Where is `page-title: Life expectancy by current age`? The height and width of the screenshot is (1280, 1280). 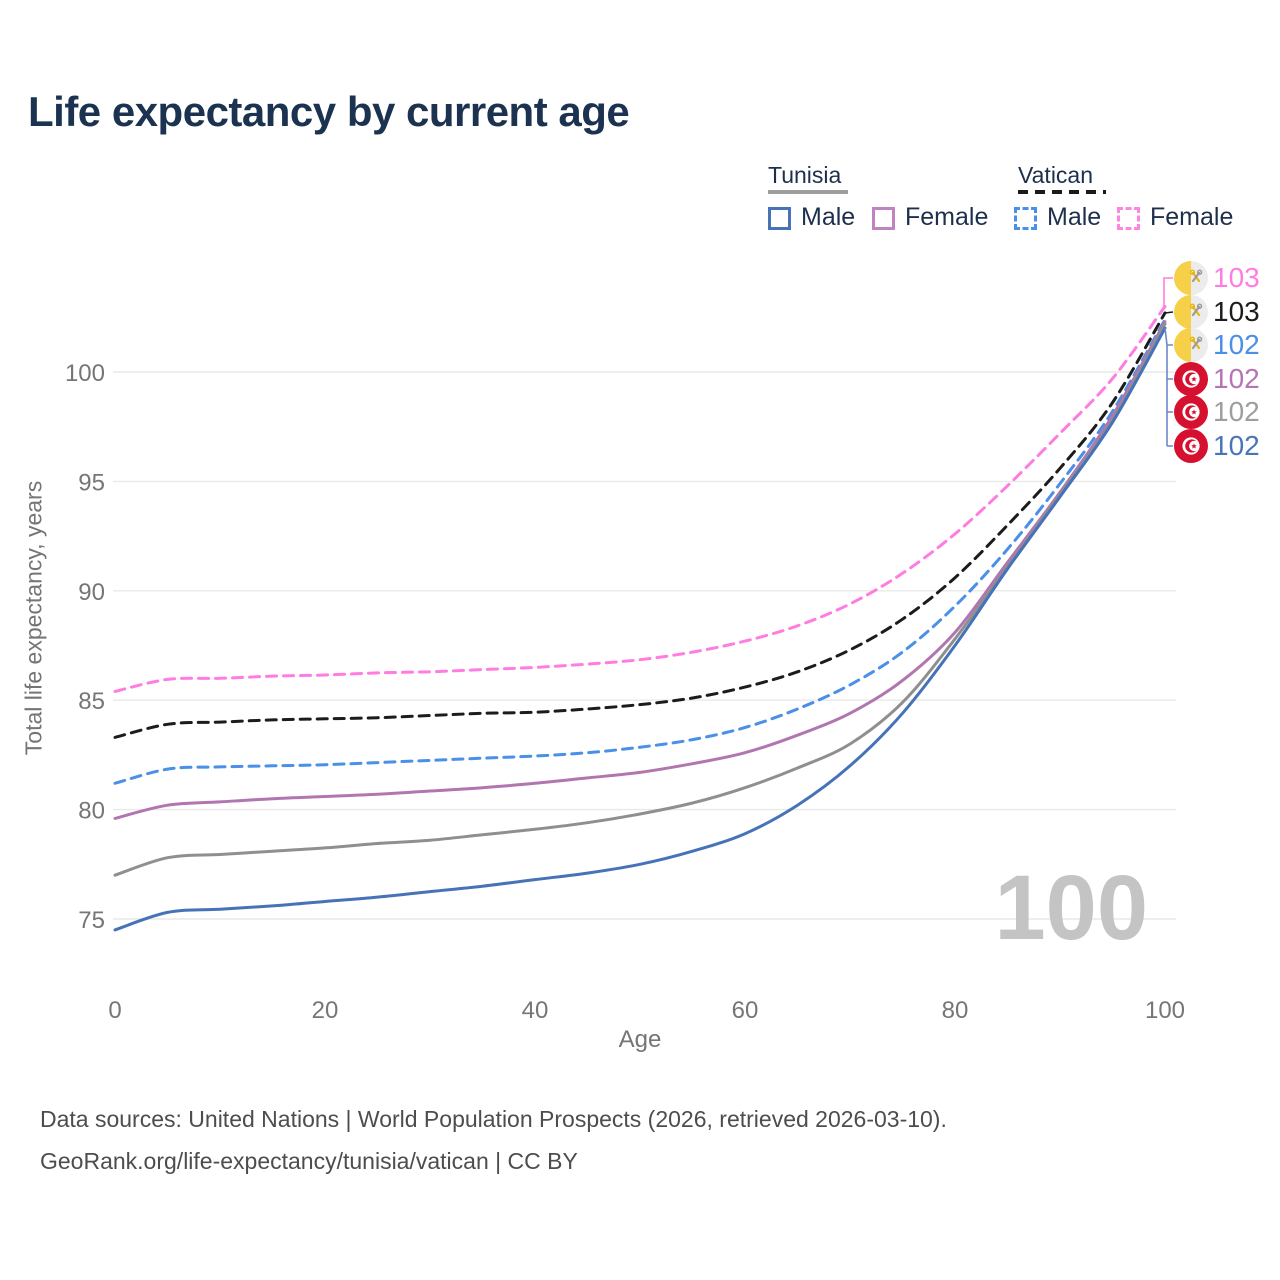 page-title: Life expectancy by current age is located at coordinates (329, 111).